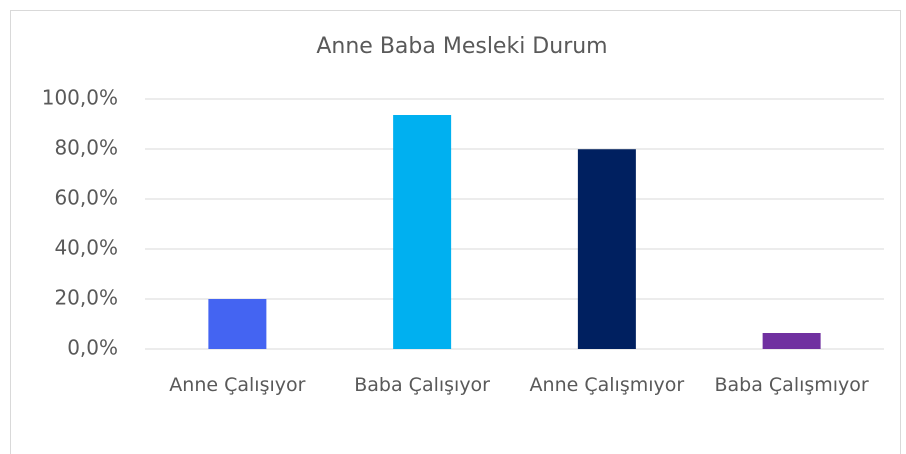 The width and height of the screenshot is (906, 454). What do you see at coordinates (86, 148) in the screenshot?
I see `y-tick-label: 80,0%` at bounding box center [86, 148].